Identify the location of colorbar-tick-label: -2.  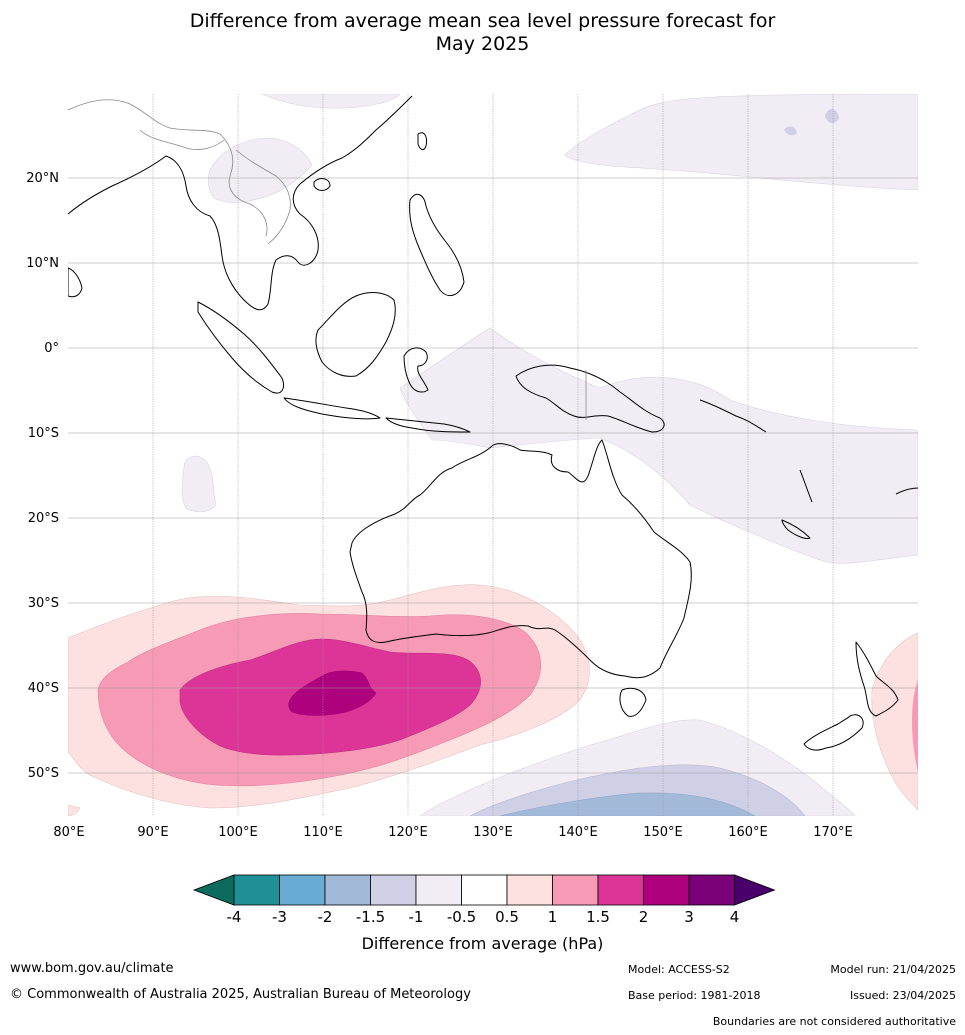
(325, 917).